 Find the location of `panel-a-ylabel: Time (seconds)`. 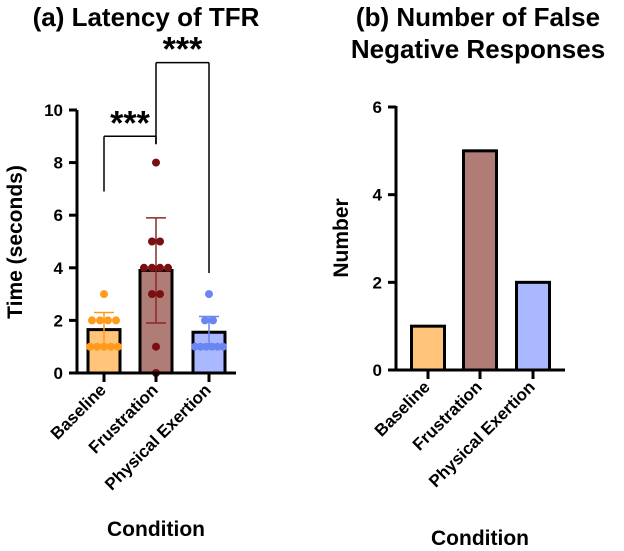

panel-a-ylabel: Time (seconds) is located at coordinates (15, 242).